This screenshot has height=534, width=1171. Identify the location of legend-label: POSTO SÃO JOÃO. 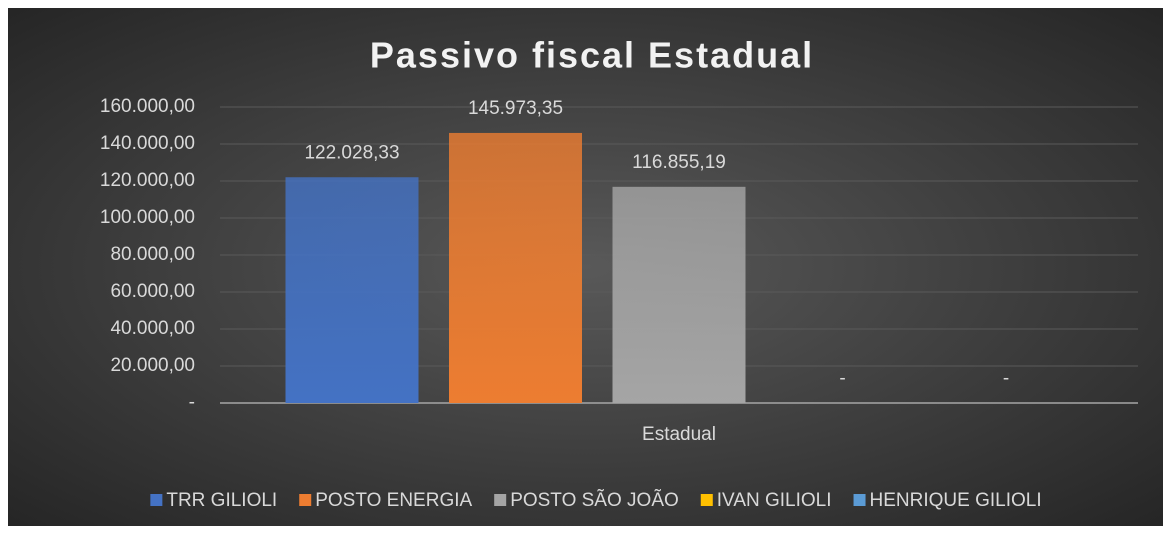
(594, 500).